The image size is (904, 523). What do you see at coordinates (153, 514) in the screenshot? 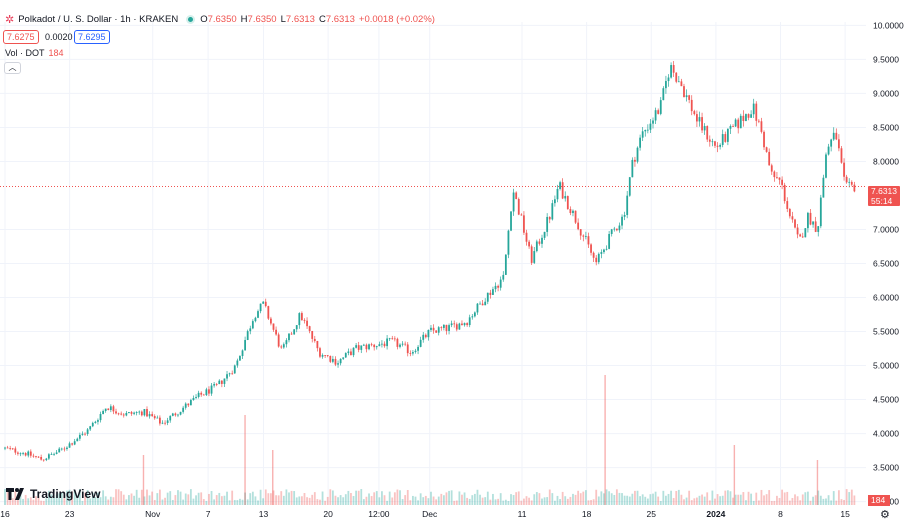
I see `time-tick-label: Nov` at bounding box center [153, 514].